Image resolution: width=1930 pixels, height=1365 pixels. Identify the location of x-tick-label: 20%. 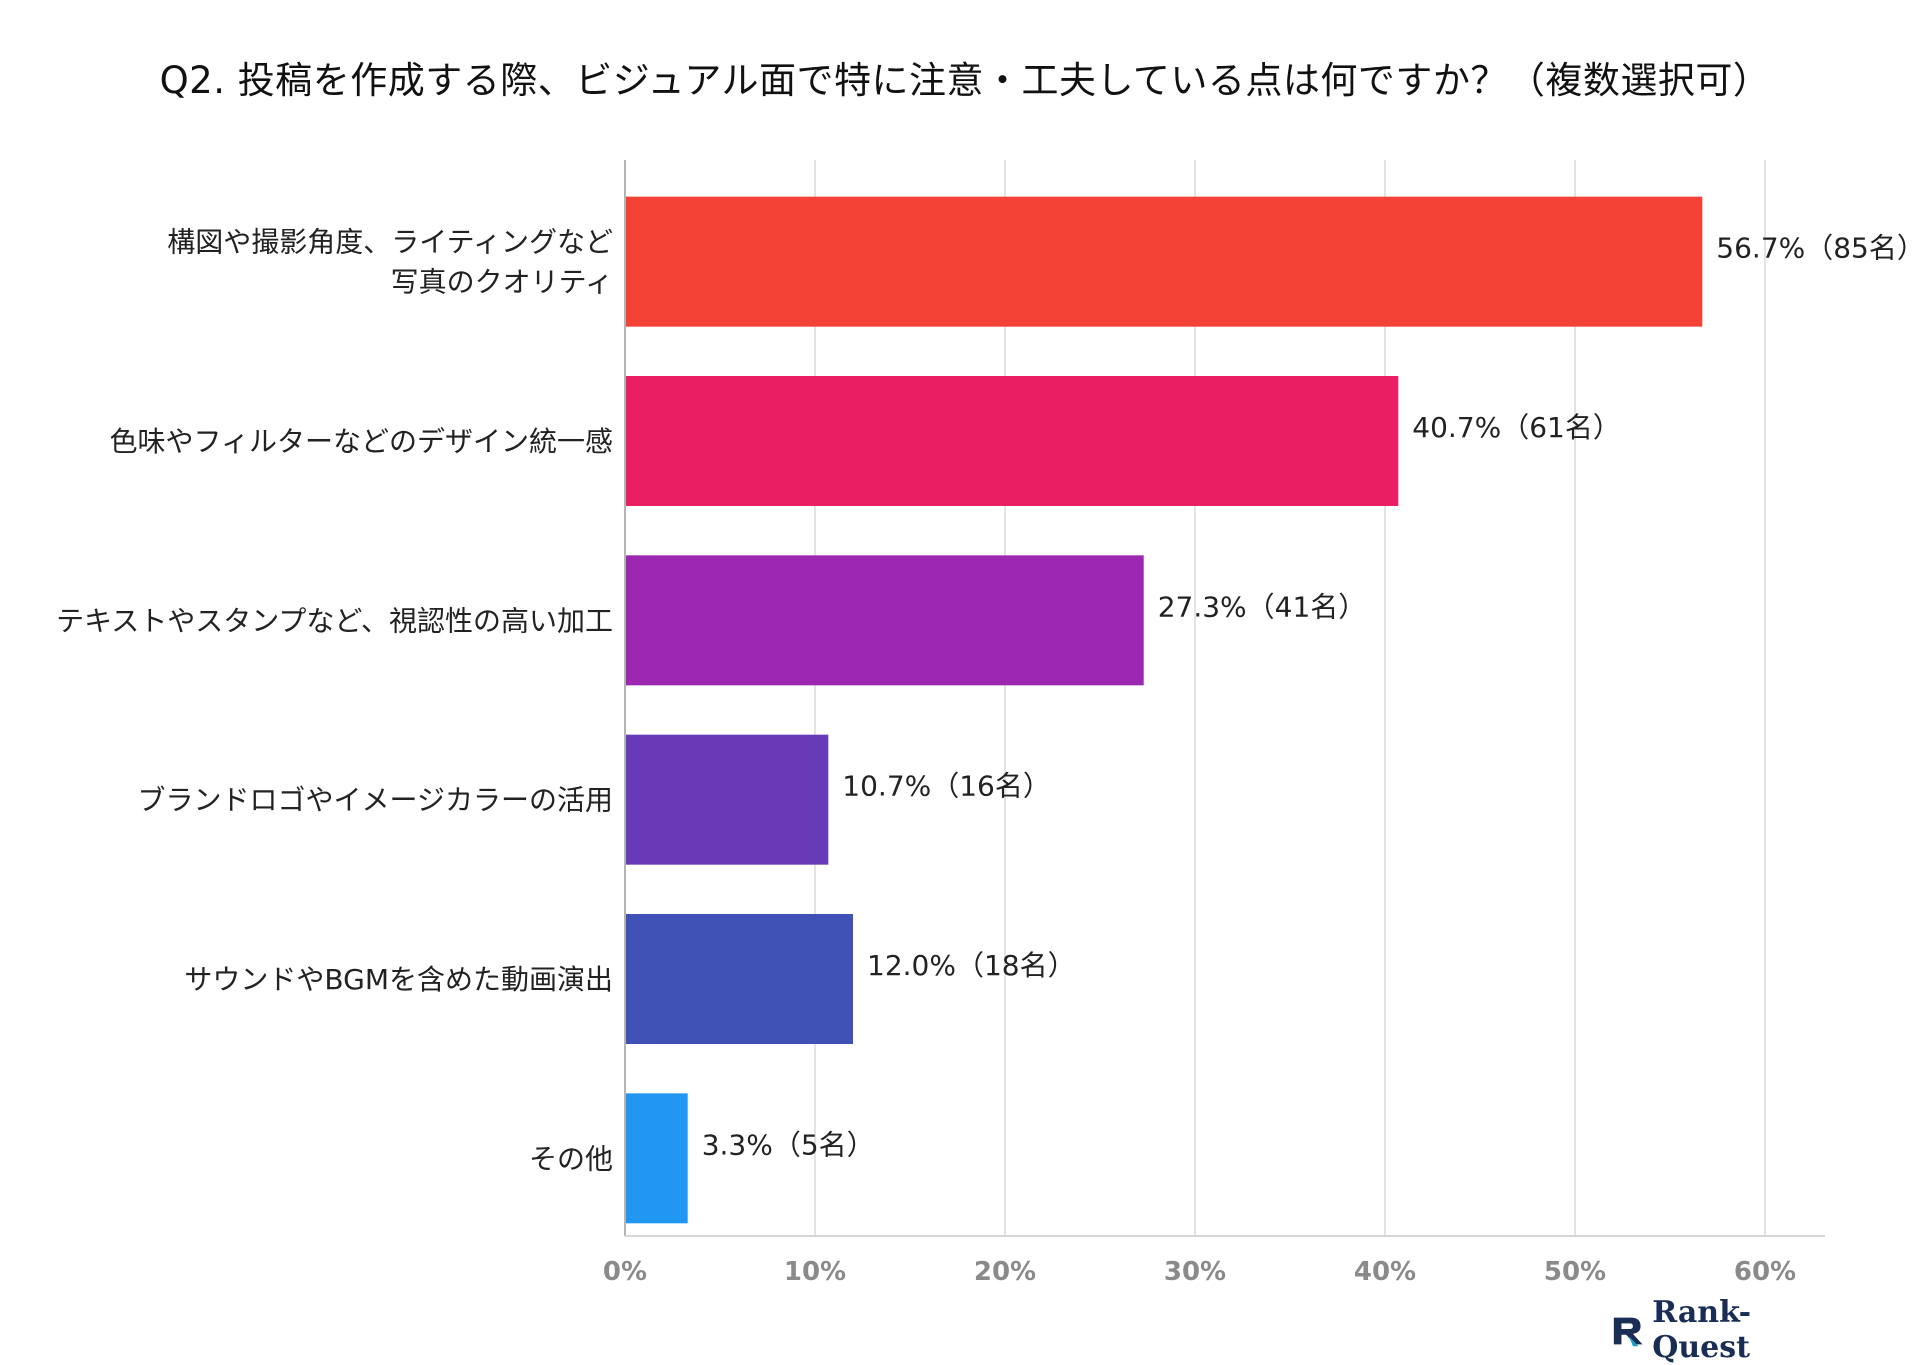
(1005, 1272).